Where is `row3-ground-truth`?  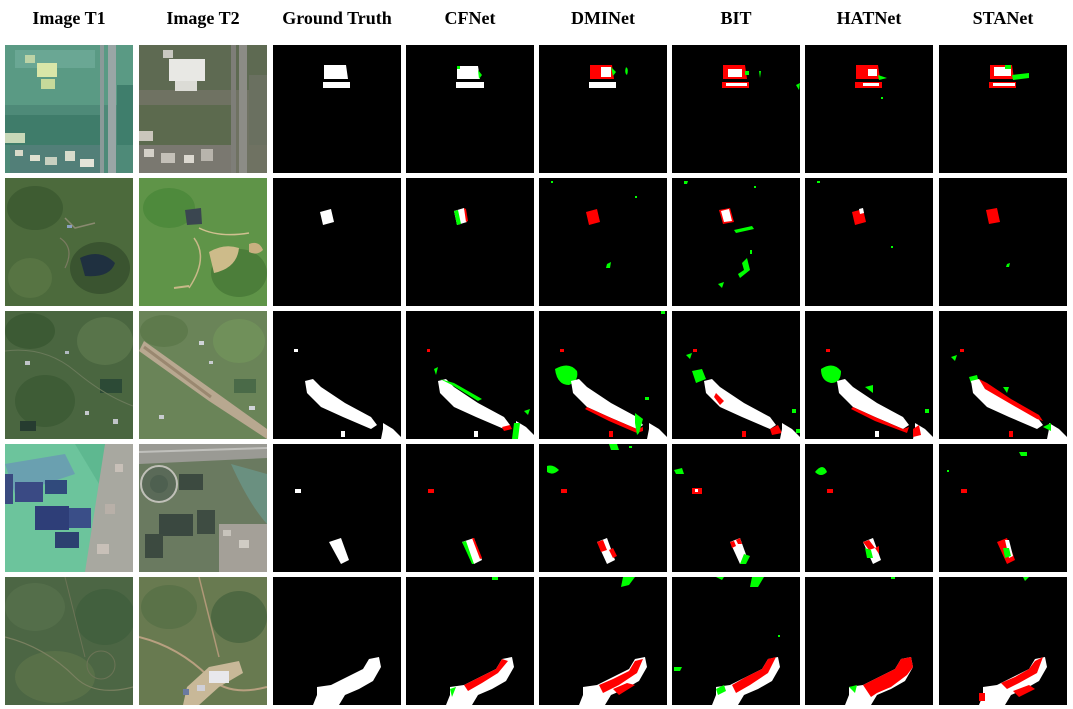 row3-ground-truth is located at coordinates (337, 375).